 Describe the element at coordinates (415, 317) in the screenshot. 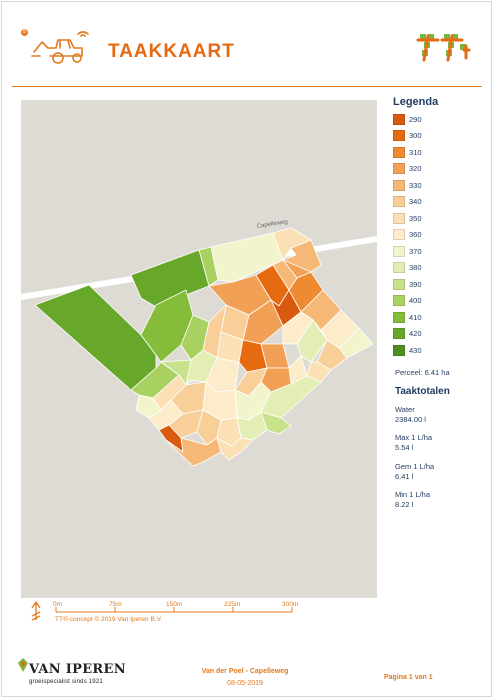

I see `legend-label: 410` at that location.